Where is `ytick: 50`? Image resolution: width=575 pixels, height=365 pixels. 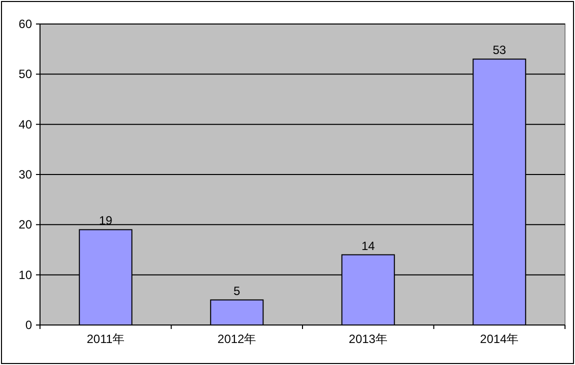
ytick: 50 is located at coordinates (25, 74).